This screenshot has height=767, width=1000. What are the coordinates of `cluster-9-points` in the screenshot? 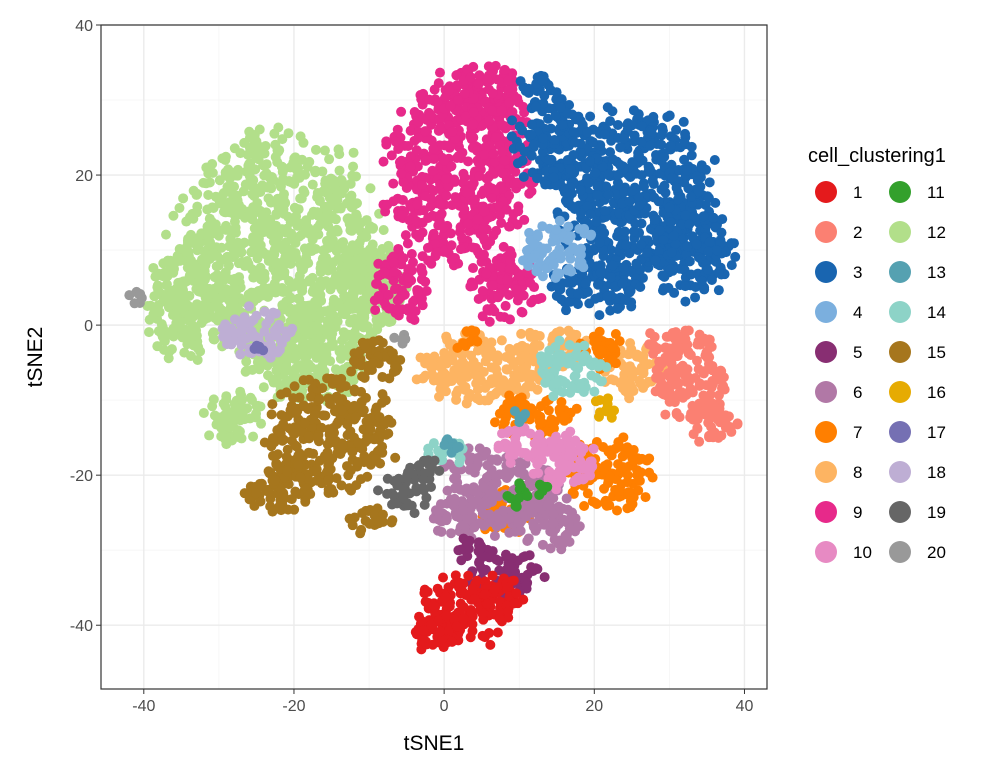 It's located at (458, 193).